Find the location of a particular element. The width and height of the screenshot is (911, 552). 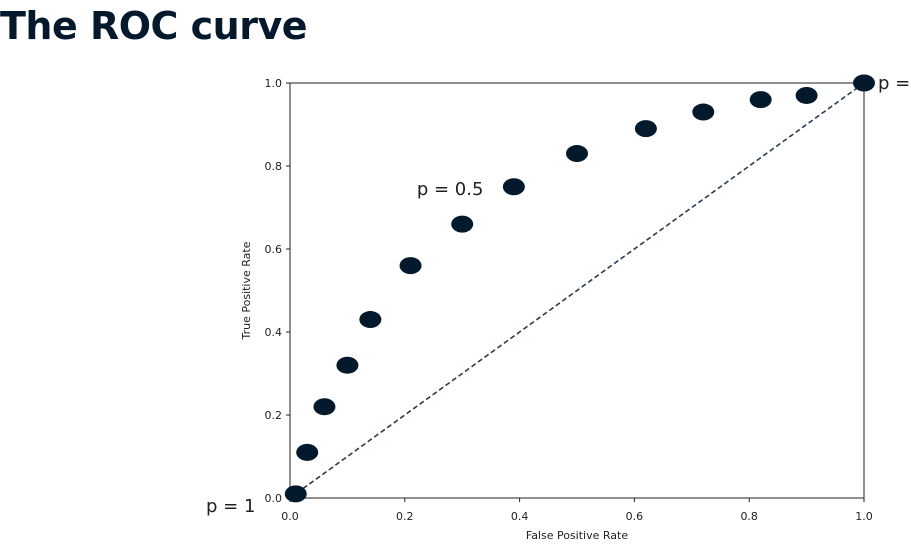

y-tick-label: 0.2 is located at coordinates (274, 415).